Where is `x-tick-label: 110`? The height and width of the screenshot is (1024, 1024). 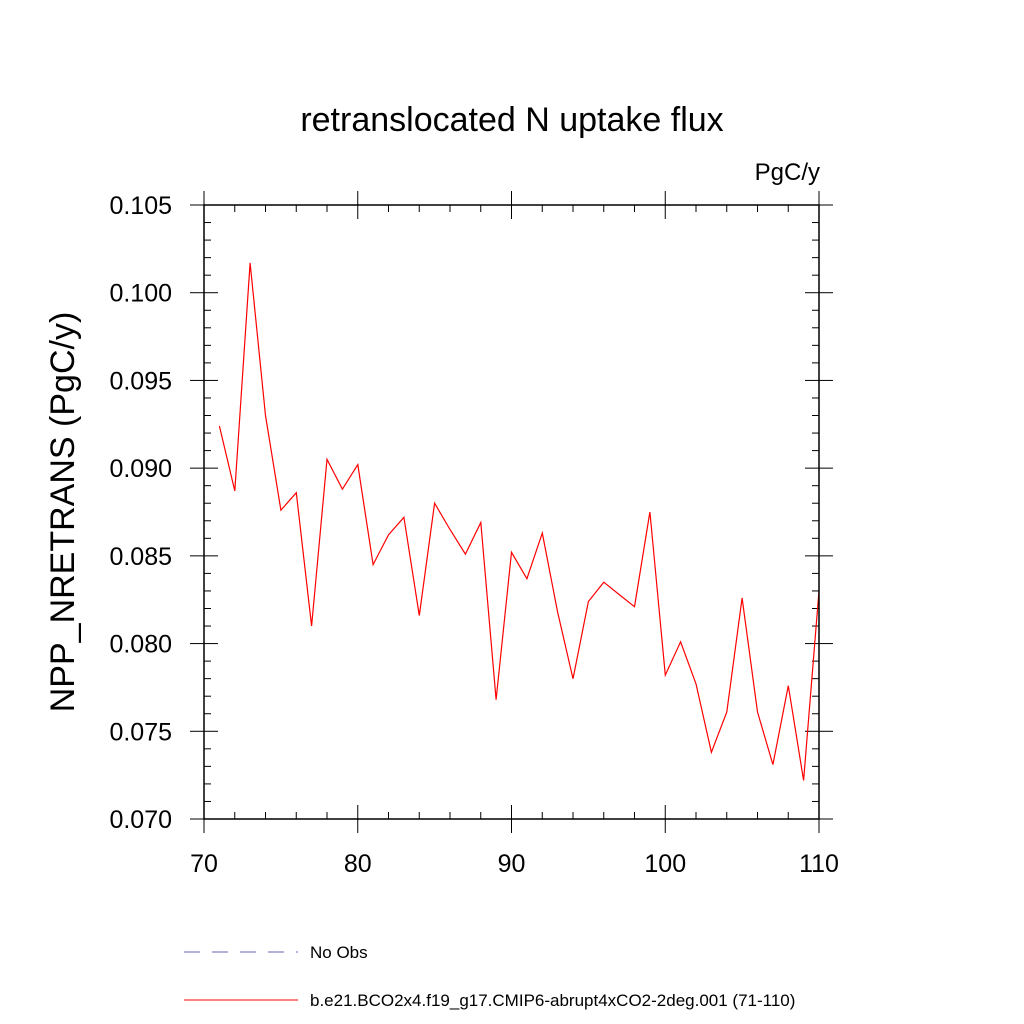 x-tick-label: 110 is located at coordinates (819, 864).